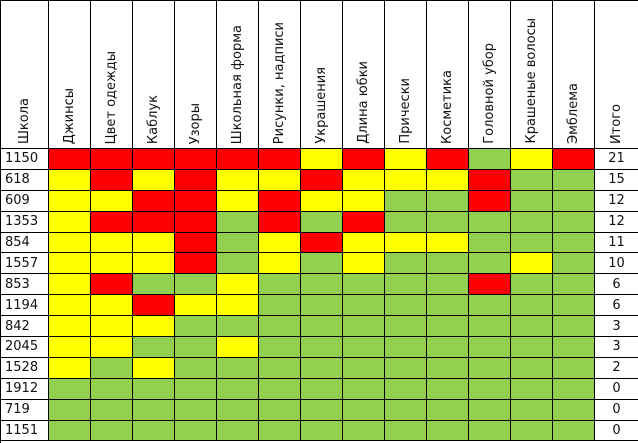 This screenshot has height=443, width=638. I want to click on header-heels: Каблук, so click(154, 75).